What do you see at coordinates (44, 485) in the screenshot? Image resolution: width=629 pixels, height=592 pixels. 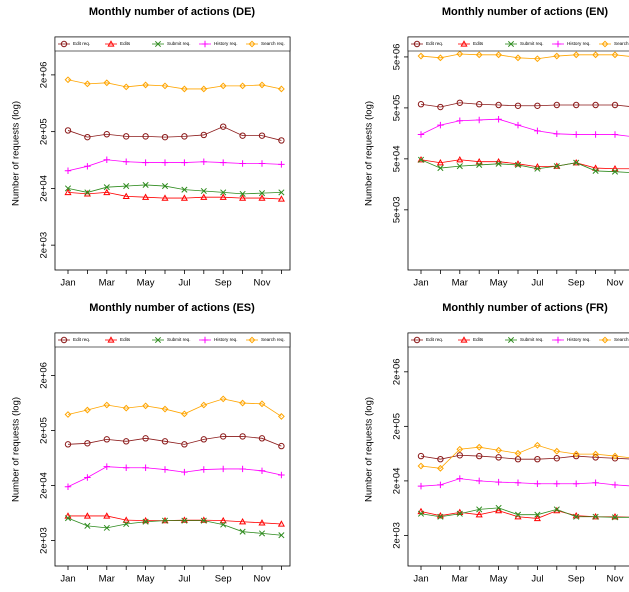 I see `y-tick-label: 2e+04` at bounding box center [44, 485].